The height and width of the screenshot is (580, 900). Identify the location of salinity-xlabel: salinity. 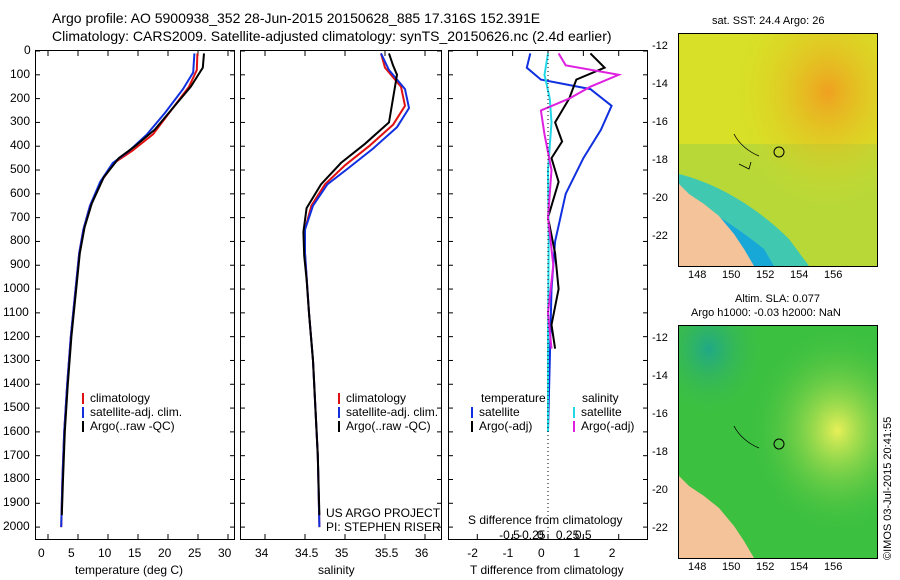
(336, 570).